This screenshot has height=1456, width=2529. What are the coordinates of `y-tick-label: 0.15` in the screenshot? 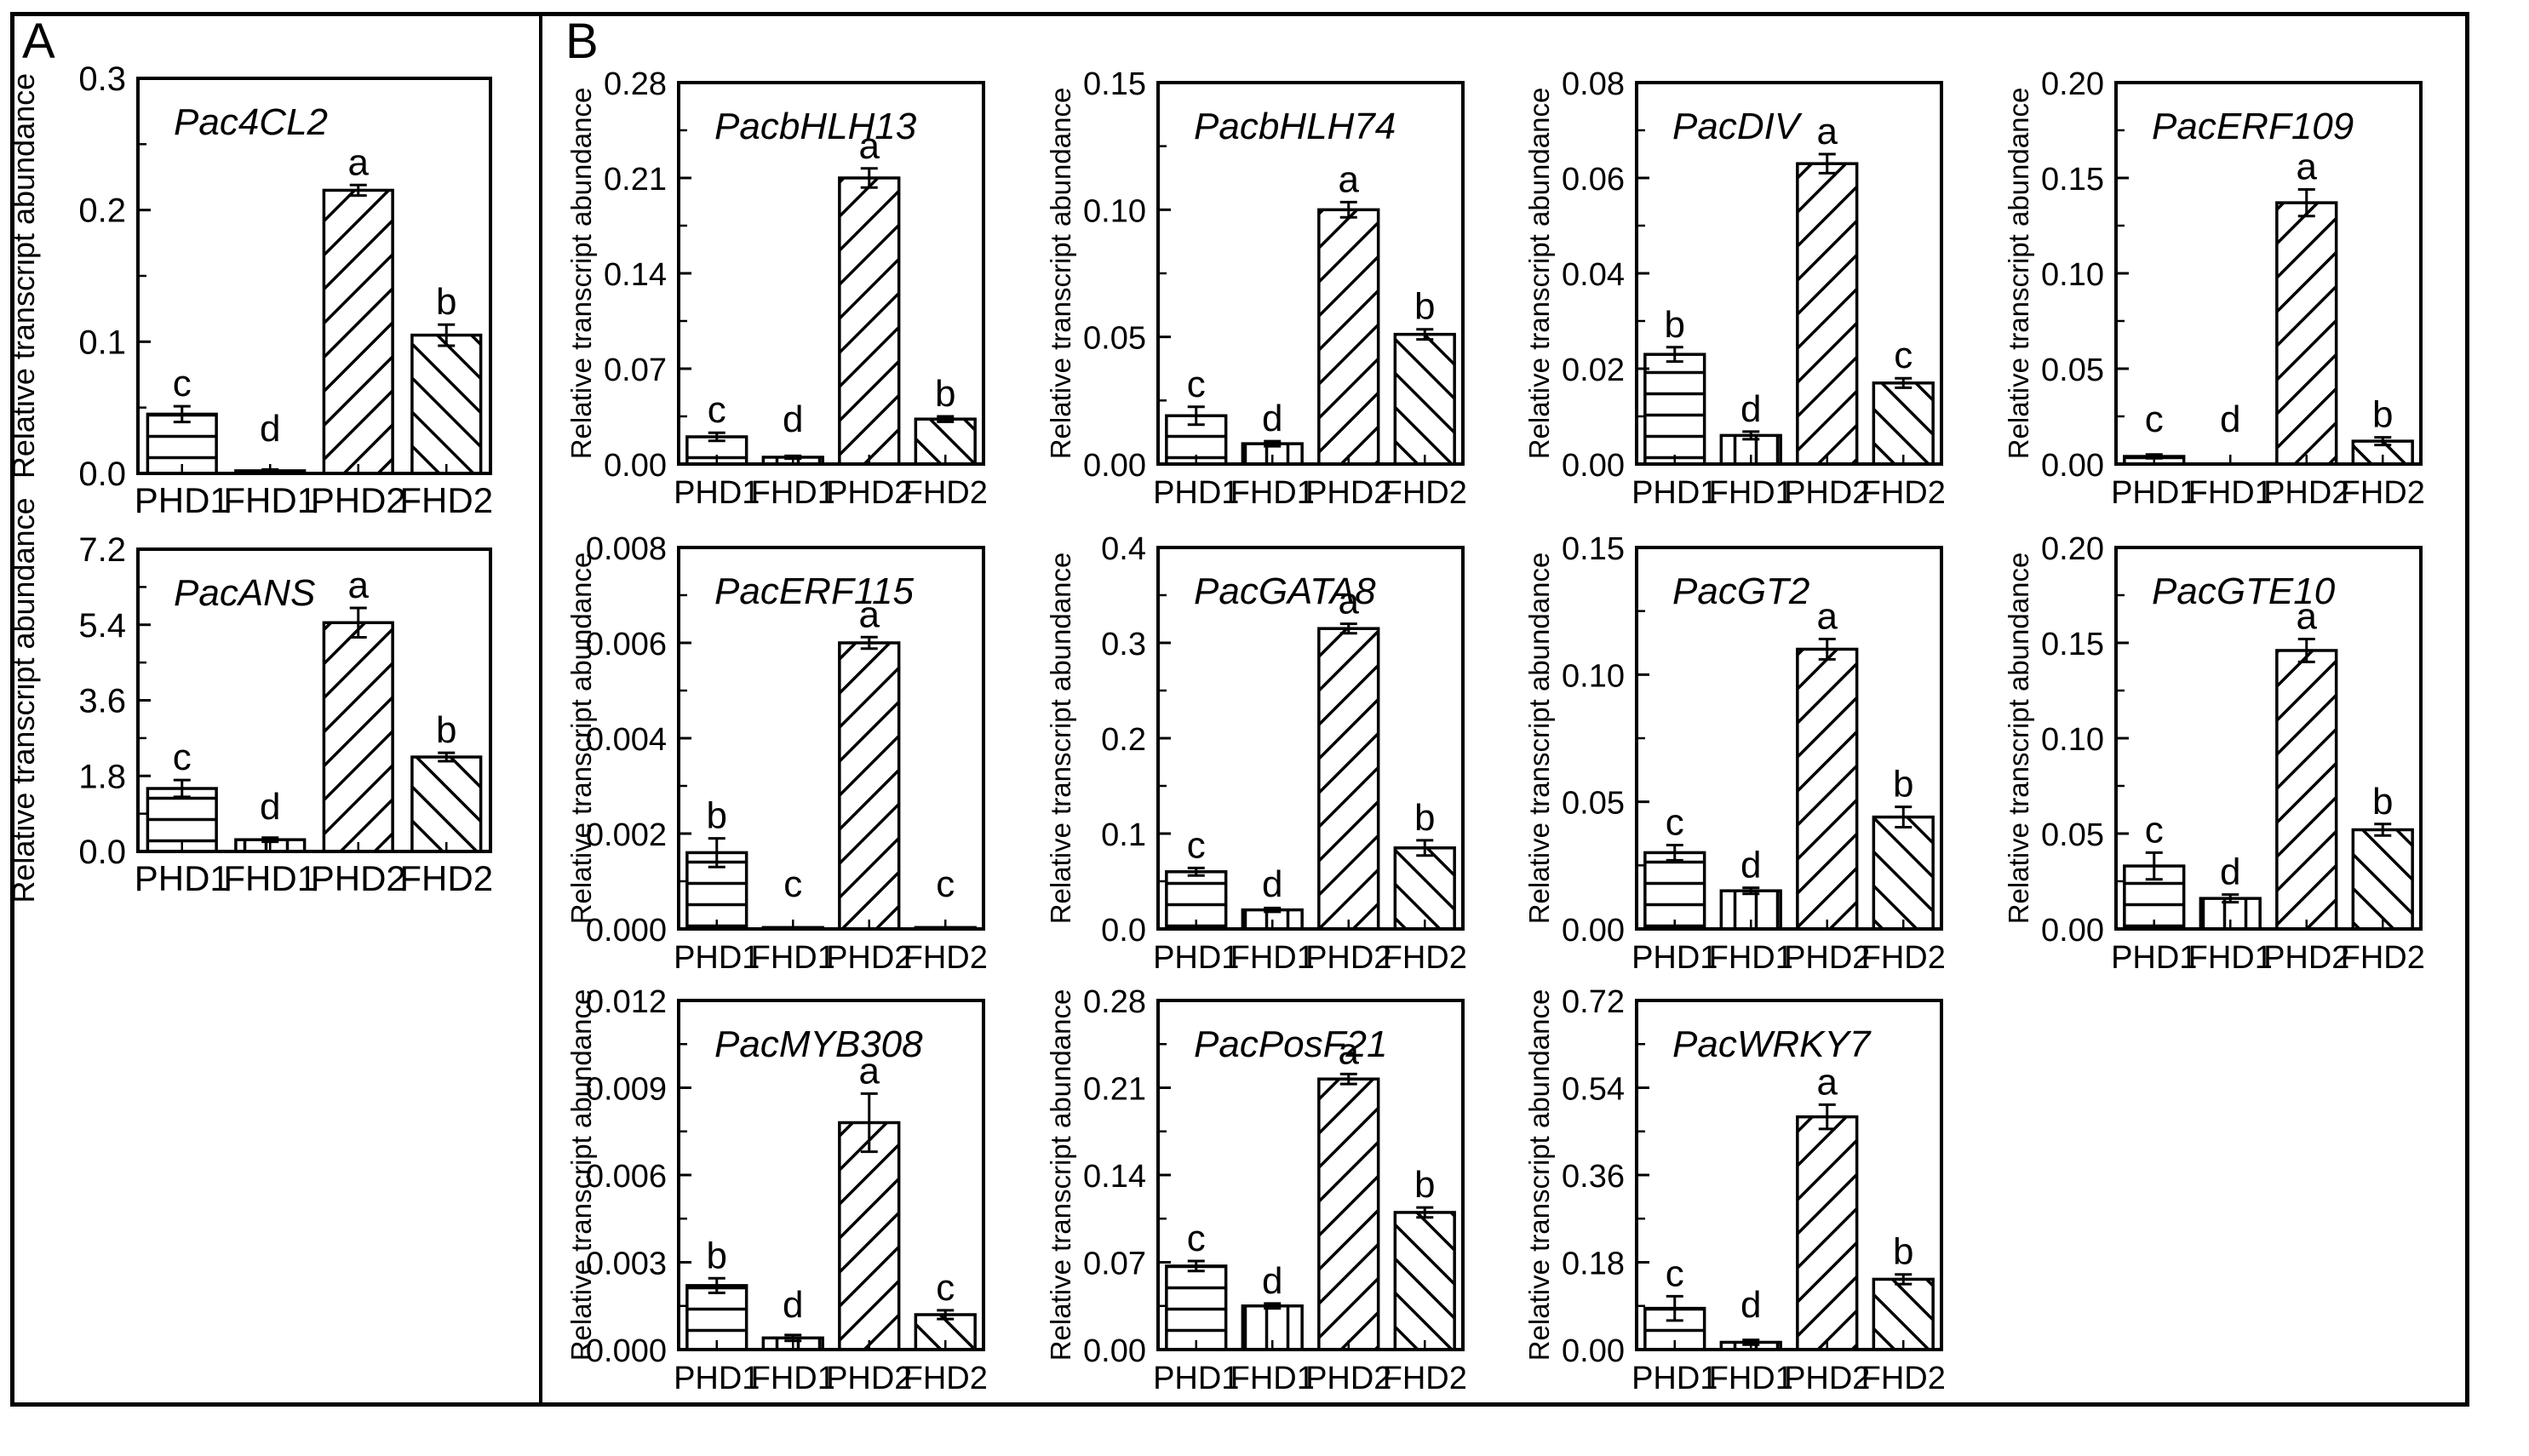 It's located at (2073, 645).